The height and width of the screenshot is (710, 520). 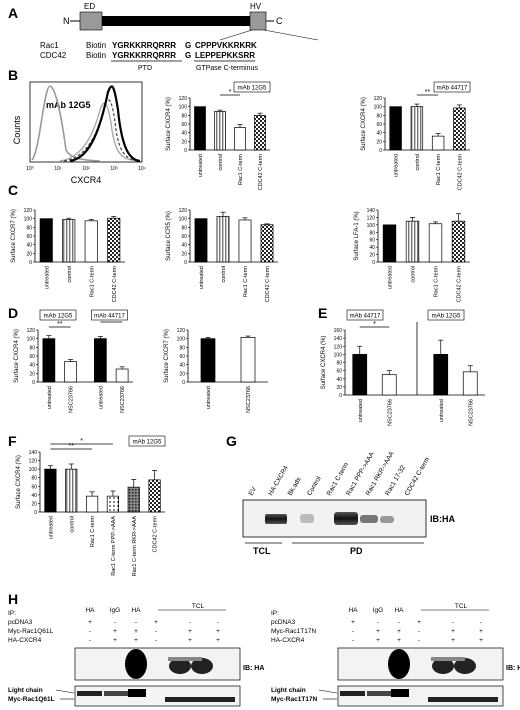 I want to click on ip-igg: IgG, so click(x=378, y=610).